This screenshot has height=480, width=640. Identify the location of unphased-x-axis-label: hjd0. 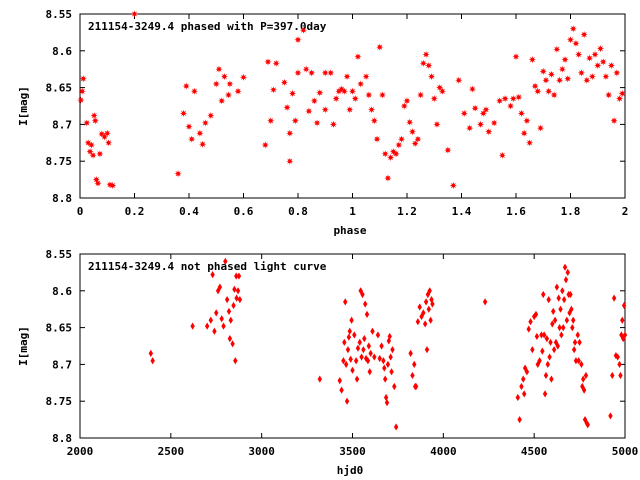
(350, 470).